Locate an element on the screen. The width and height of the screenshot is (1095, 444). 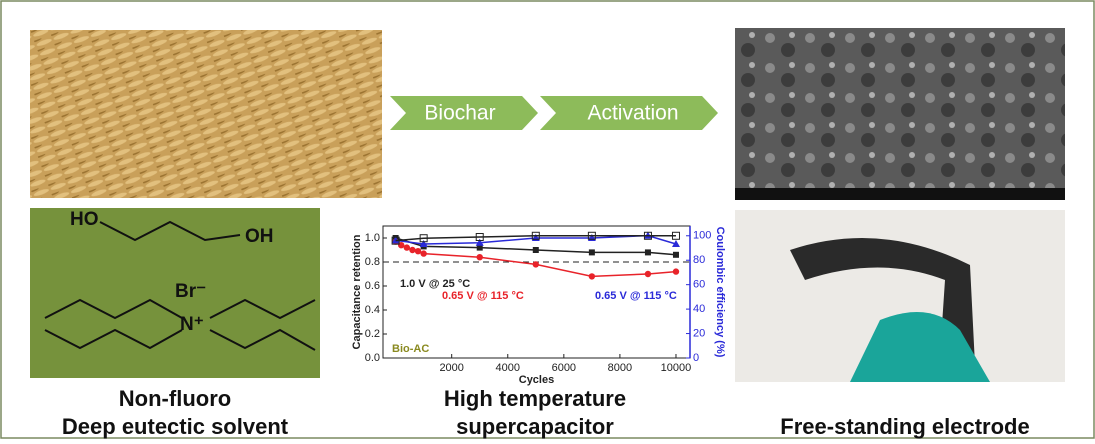
y-tick-label: 1.0 is located at coordinates (372, 238).